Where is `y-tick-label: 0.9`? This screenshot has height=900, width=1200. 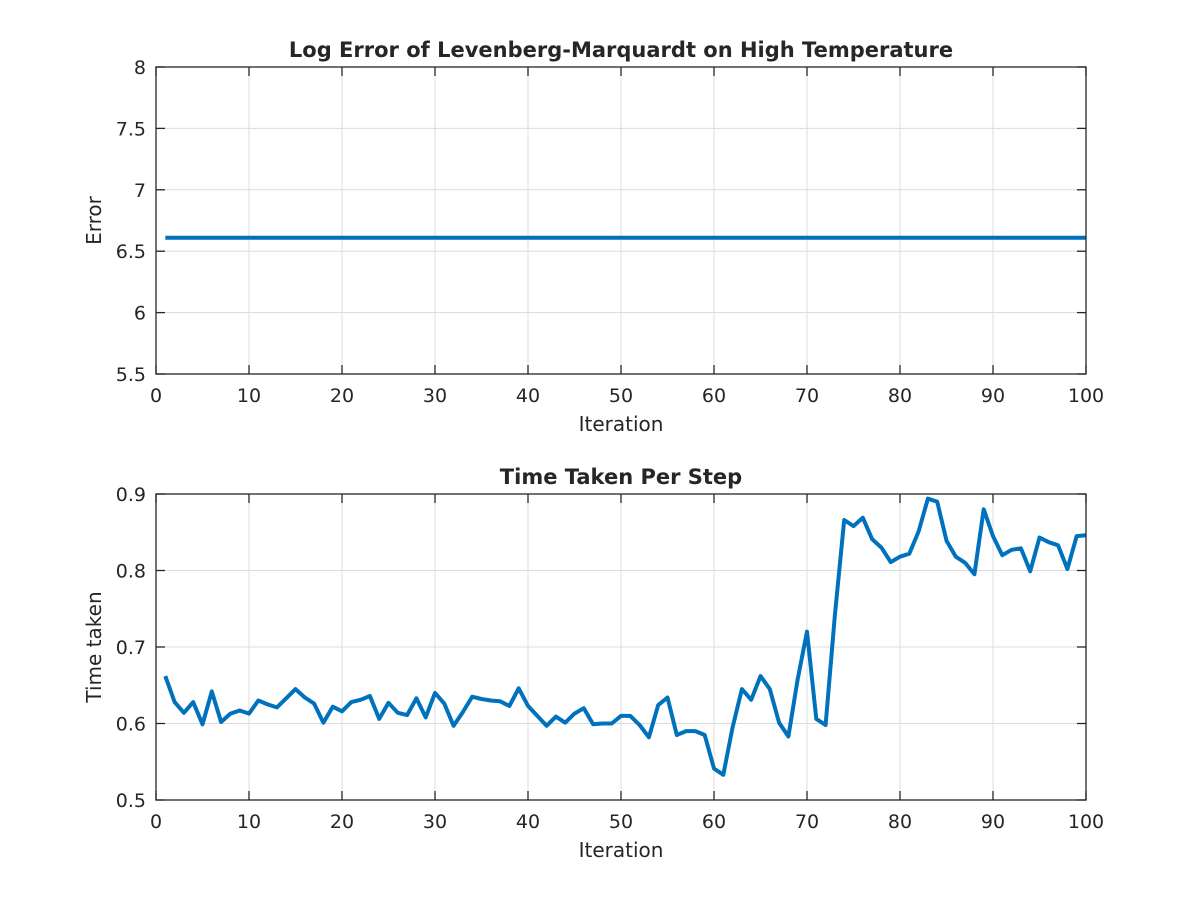
y-tick-label: 0.9 is located at coordinates (131, 495).